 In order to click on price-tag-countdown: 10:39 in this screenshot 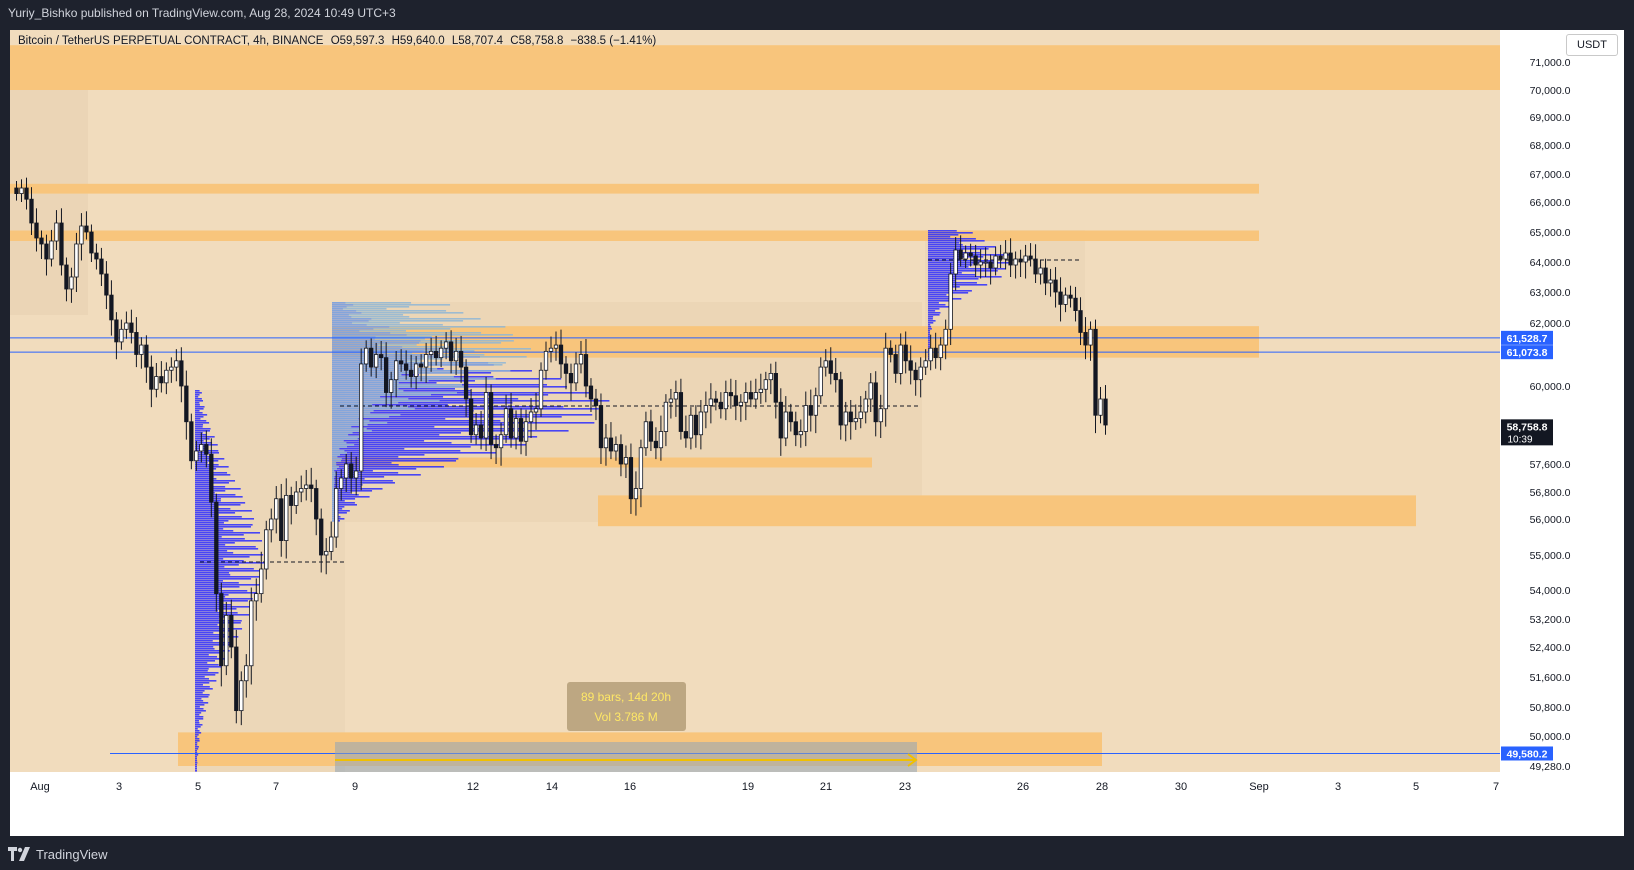, I will do `click(1519, 439)`.